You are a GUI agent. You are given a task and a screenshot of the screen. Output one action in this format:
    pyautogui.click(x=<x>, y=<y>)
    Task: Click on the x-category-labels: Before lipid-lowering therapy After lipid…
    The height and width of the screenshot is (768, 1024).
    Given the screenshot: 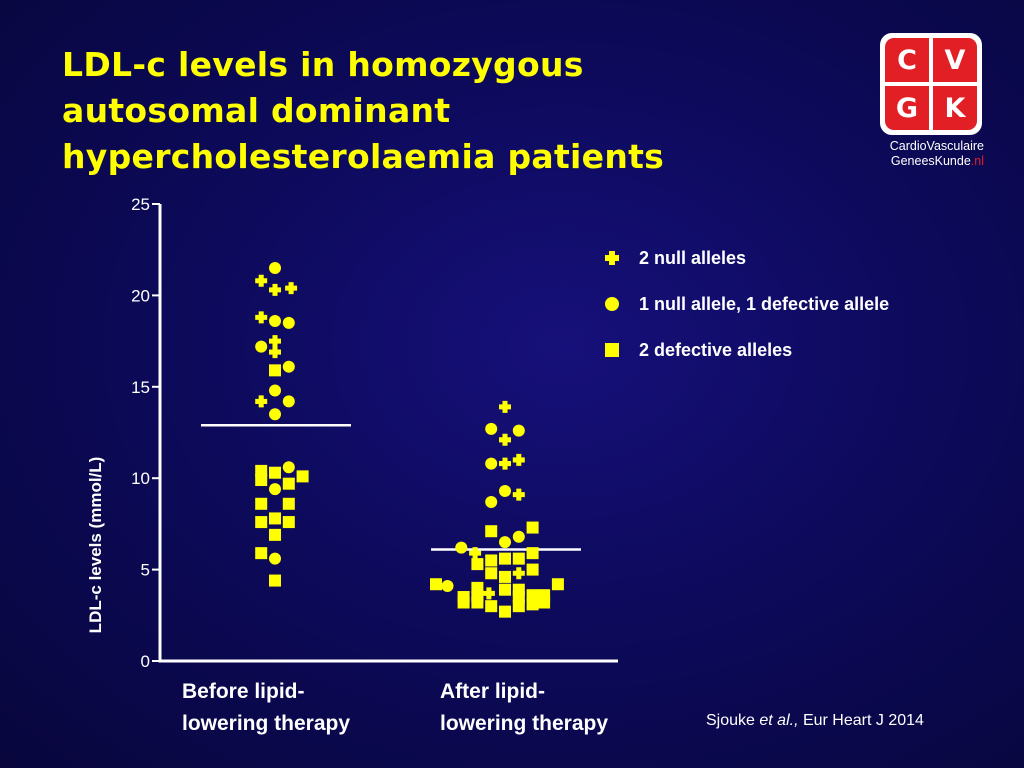 What is the action you would take?
    pyautogui.click(x=395, y=707)
    